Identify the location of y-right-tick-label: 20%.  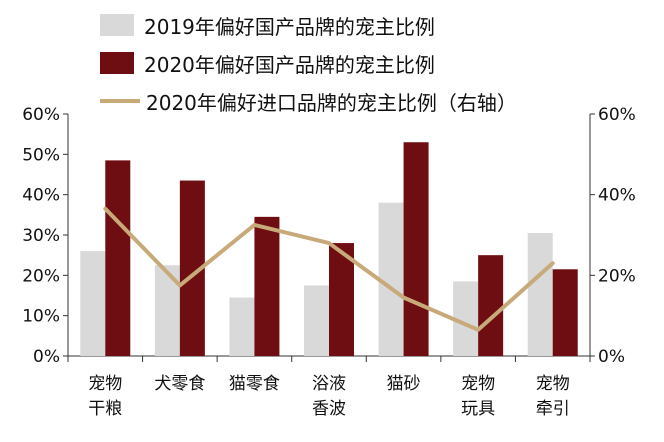
(617, 276).